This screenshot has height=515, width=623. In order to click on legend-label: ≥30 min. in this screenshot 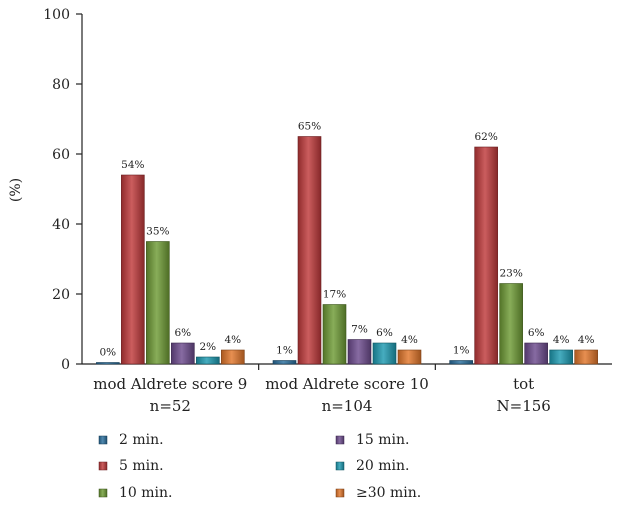, I will do `click(388, 493)`.